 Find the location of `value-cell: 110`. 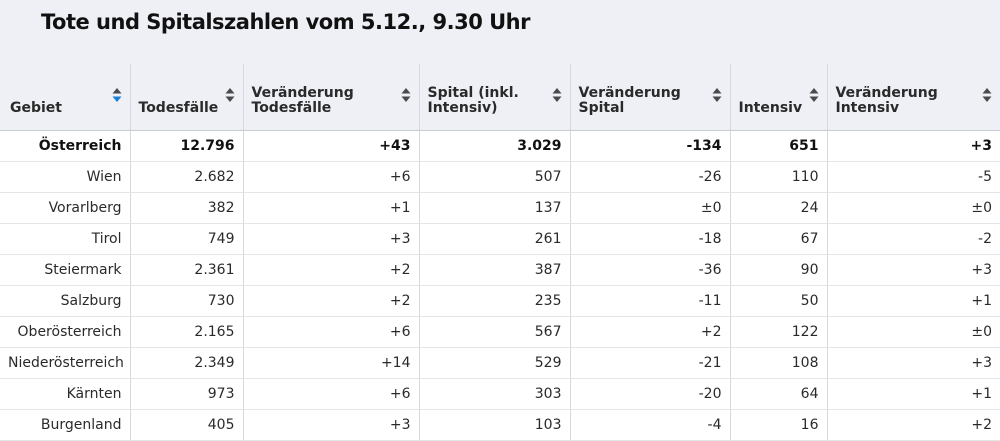

value-cell: 110 is located at coordinates (778, 177).